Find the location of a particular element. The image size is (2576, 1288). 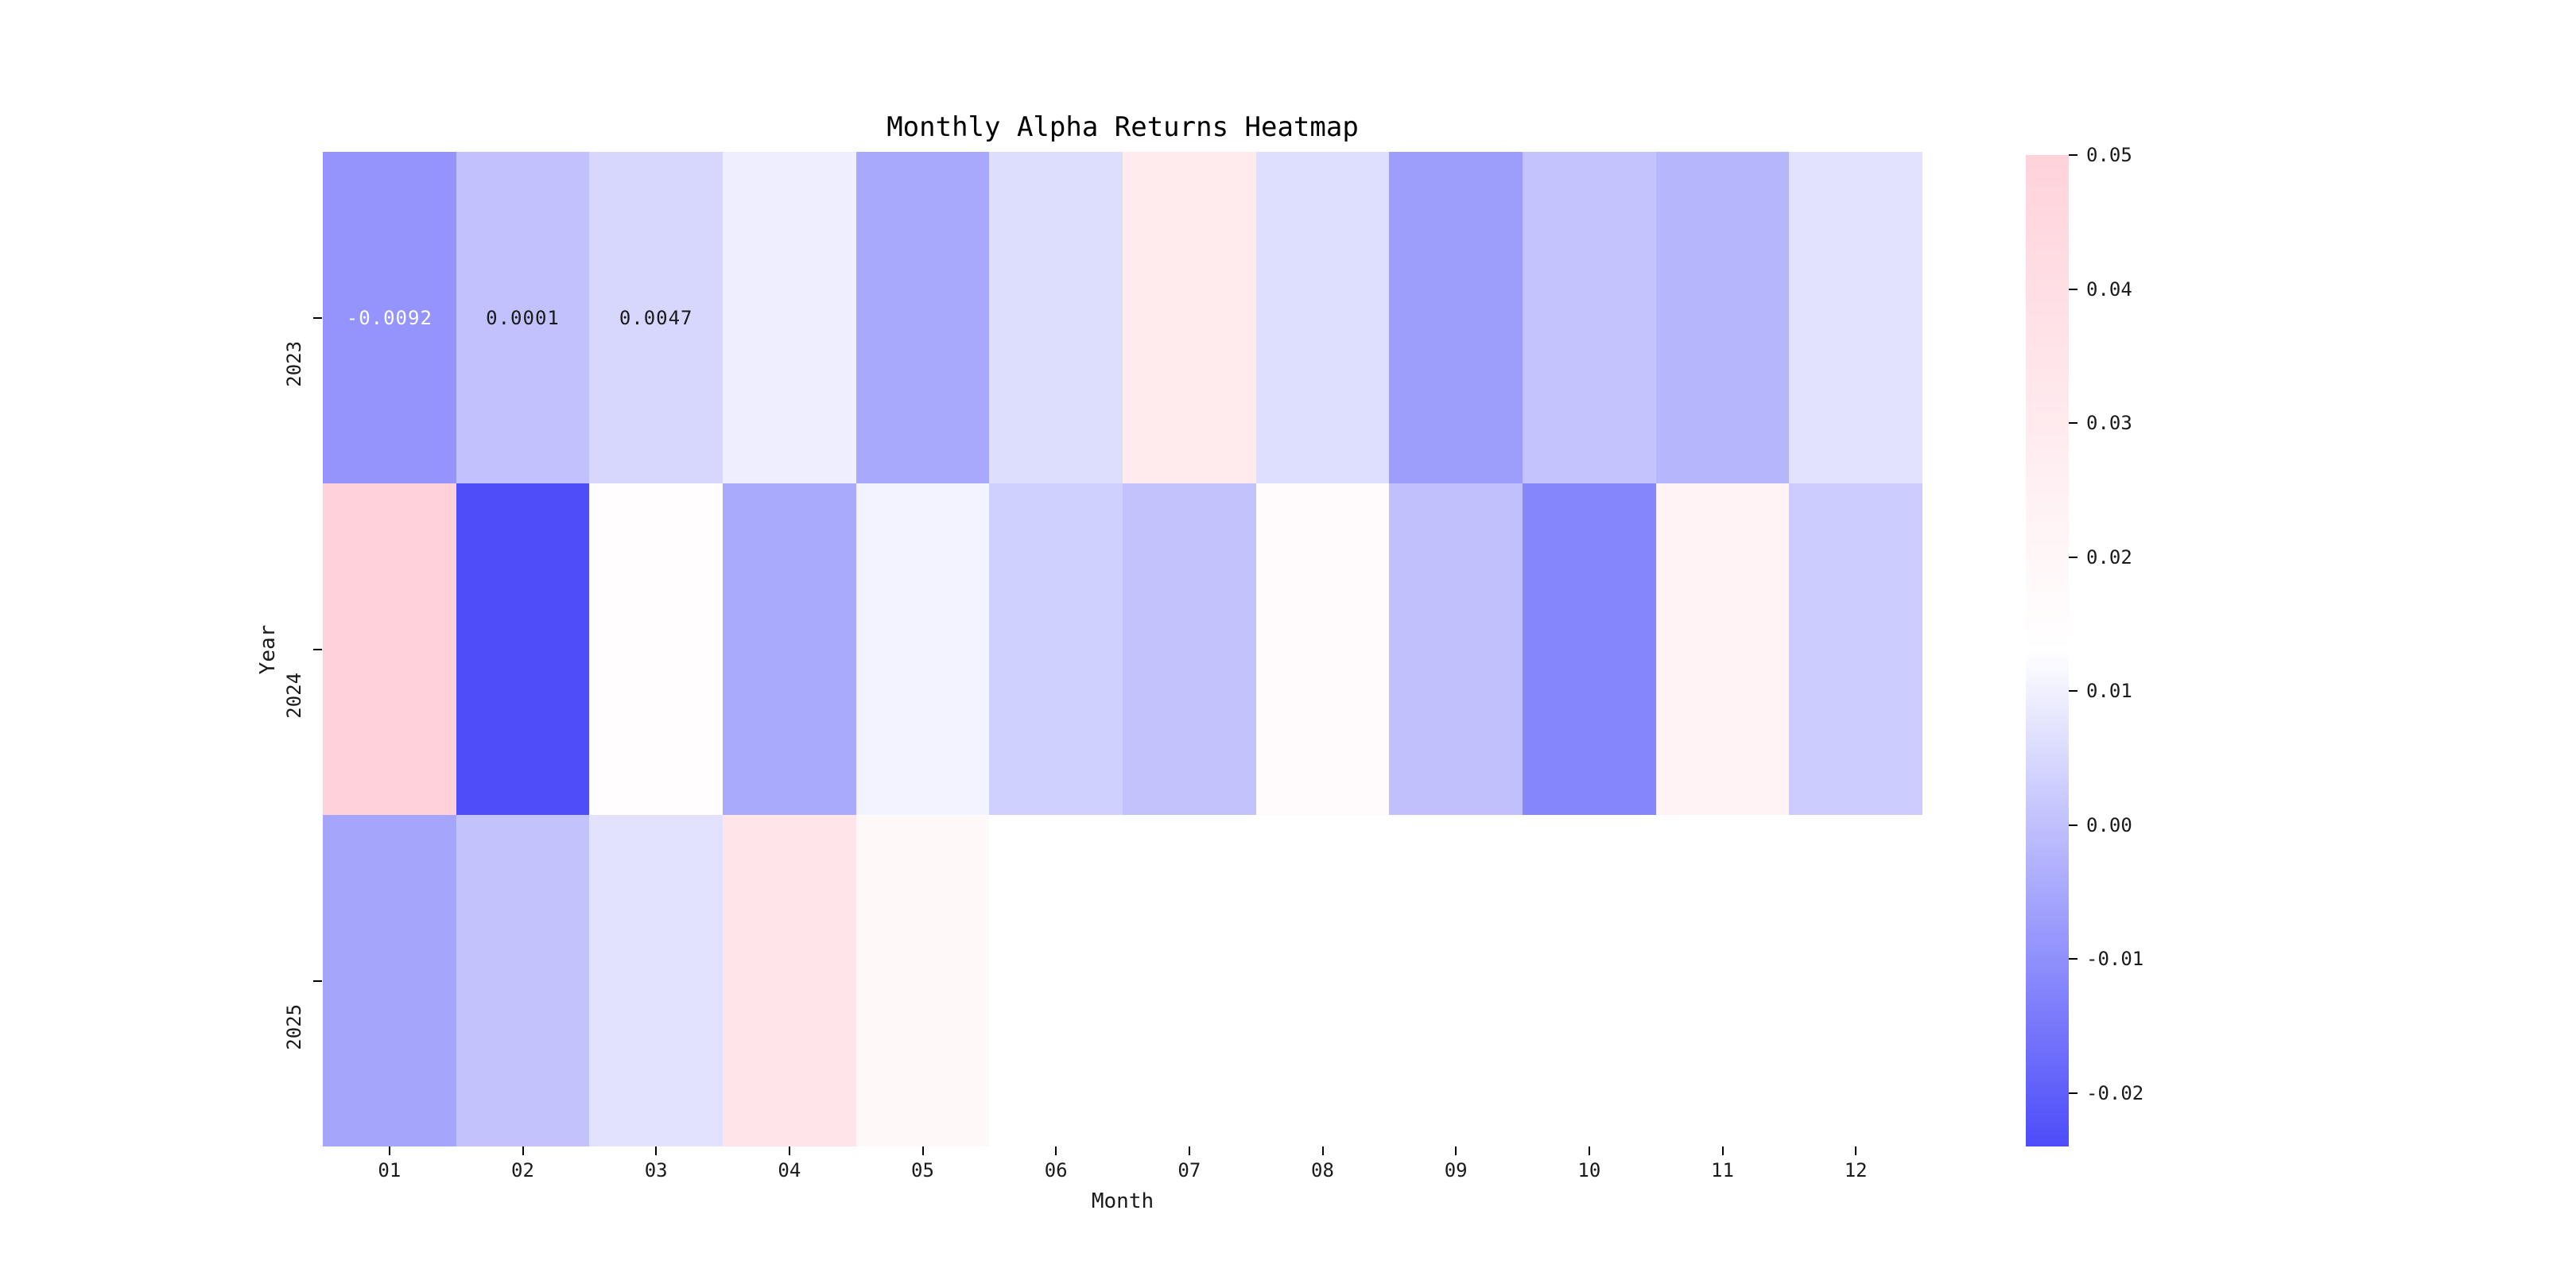

x-tick-label: 07 is located at coordinates (1189, 1170).